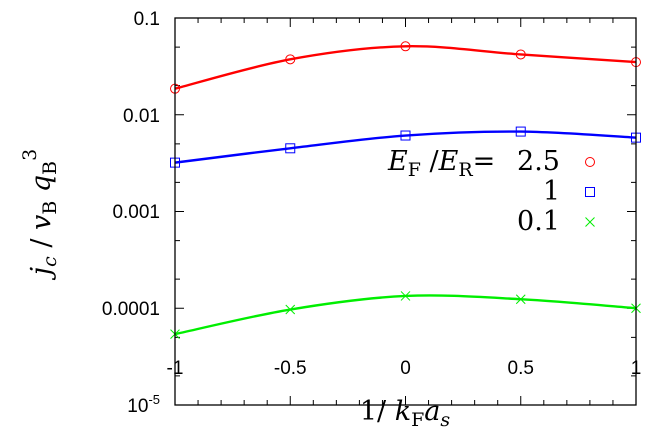 The image size is (645, 431). What do you see at coordinates (290, 368) in the screenshot?
I see `x-tick-label: -0.5` at bounding box center [290, 368].